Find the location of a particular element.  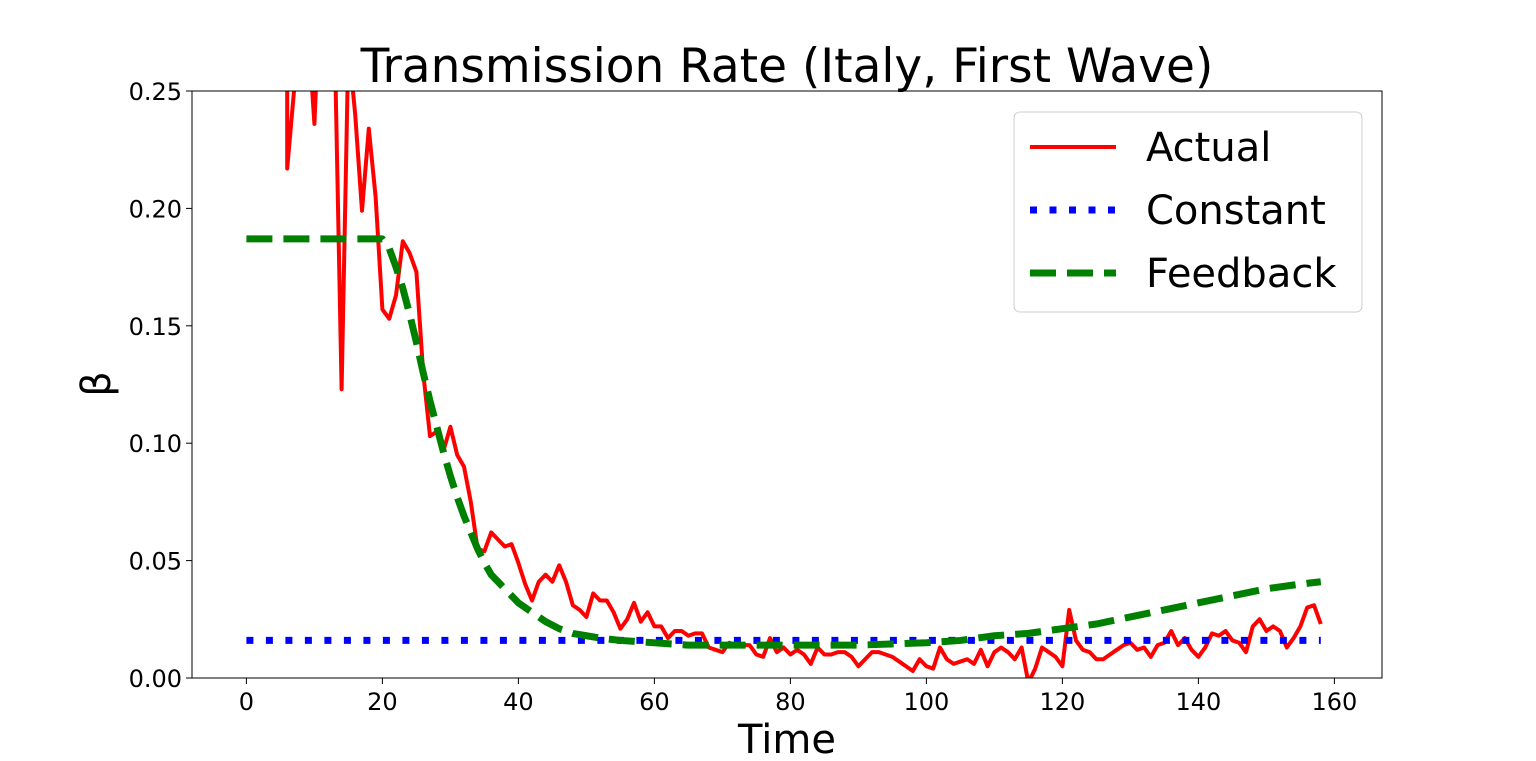

x-axis: 0 20 40 60 80 100 120 140 160 is located at coordinates (798, 697).